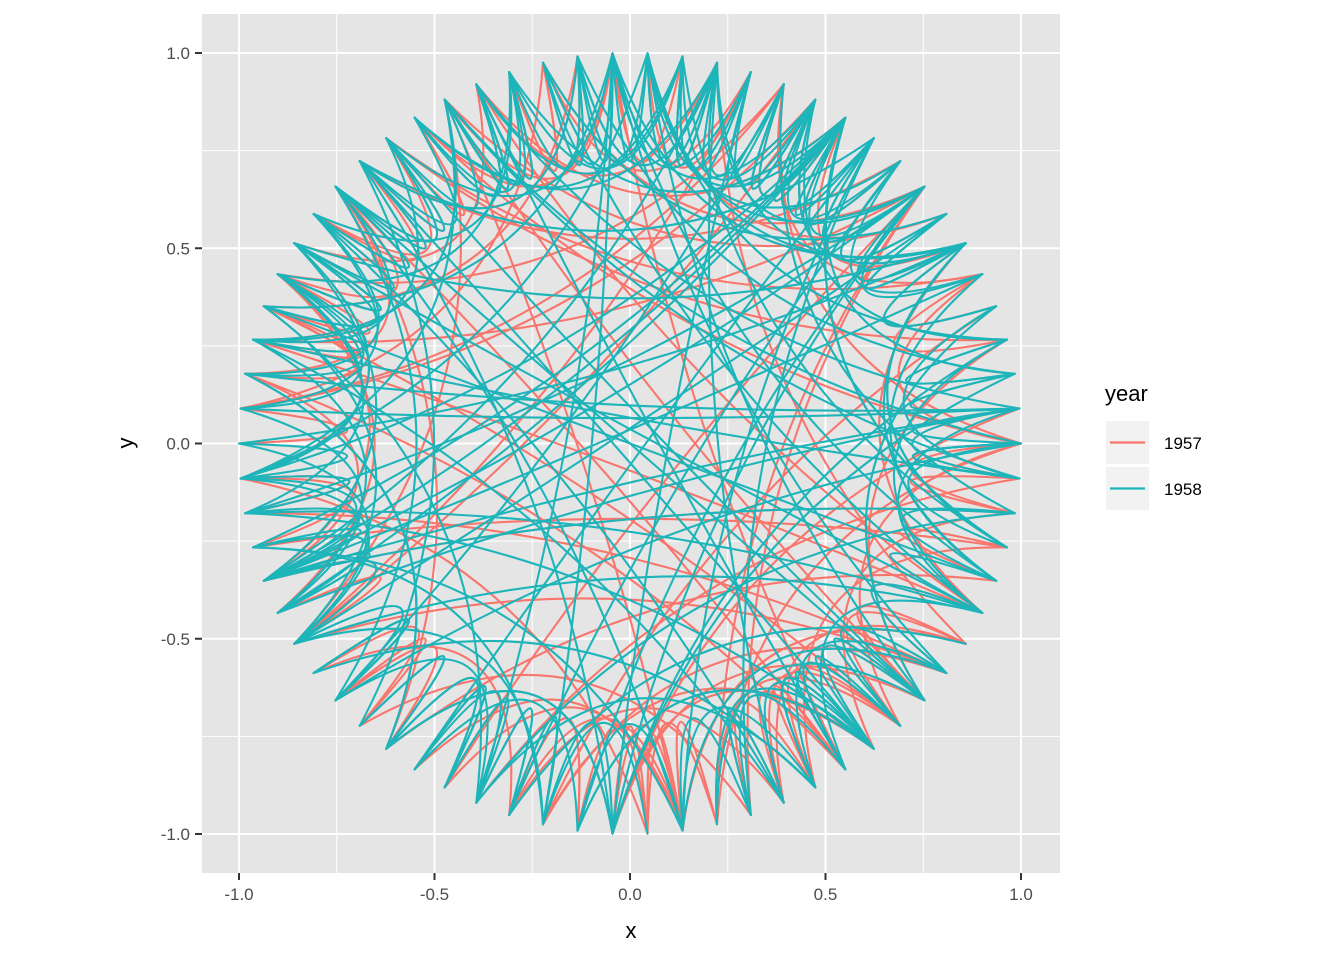  I want to click on y-tick-label: -1.0, so click(175, 834).